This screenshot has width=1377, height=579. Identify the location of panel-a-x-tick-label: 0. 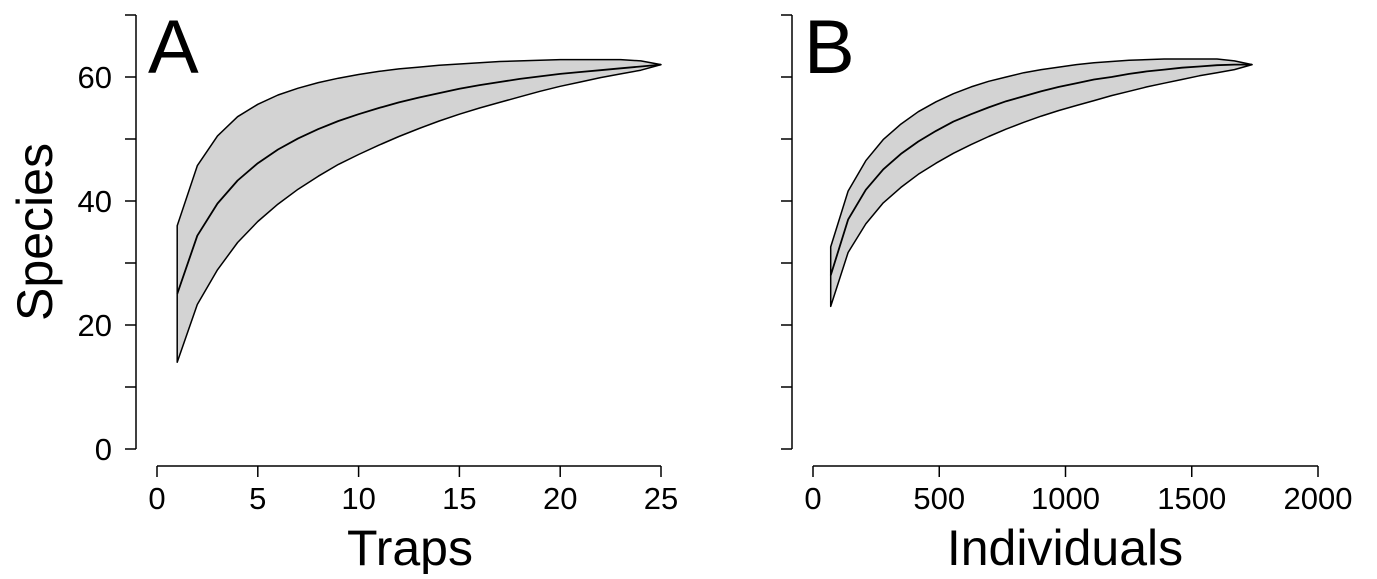
(156, 498).